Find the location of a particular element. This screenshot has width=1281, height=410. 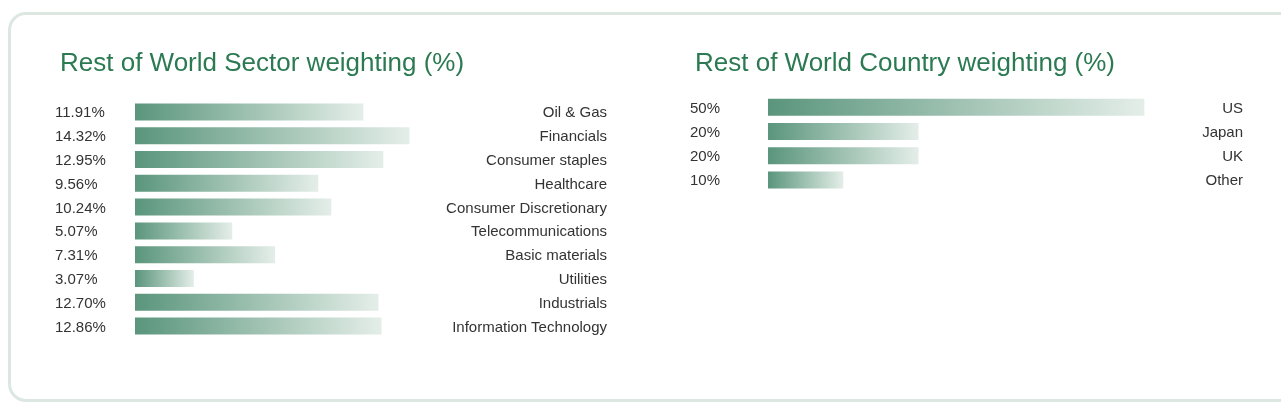

data-label: 14.32% is located at coordinates (80, 136).